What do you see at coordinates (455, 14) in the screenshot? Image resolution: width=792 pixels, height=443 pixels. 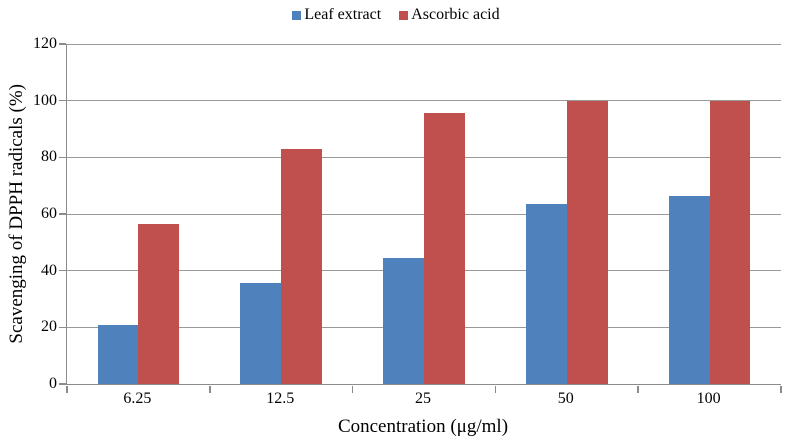 I see `legend-label-ascorbic-acid: Ascorbic acid` at bounding box center [455, 14].